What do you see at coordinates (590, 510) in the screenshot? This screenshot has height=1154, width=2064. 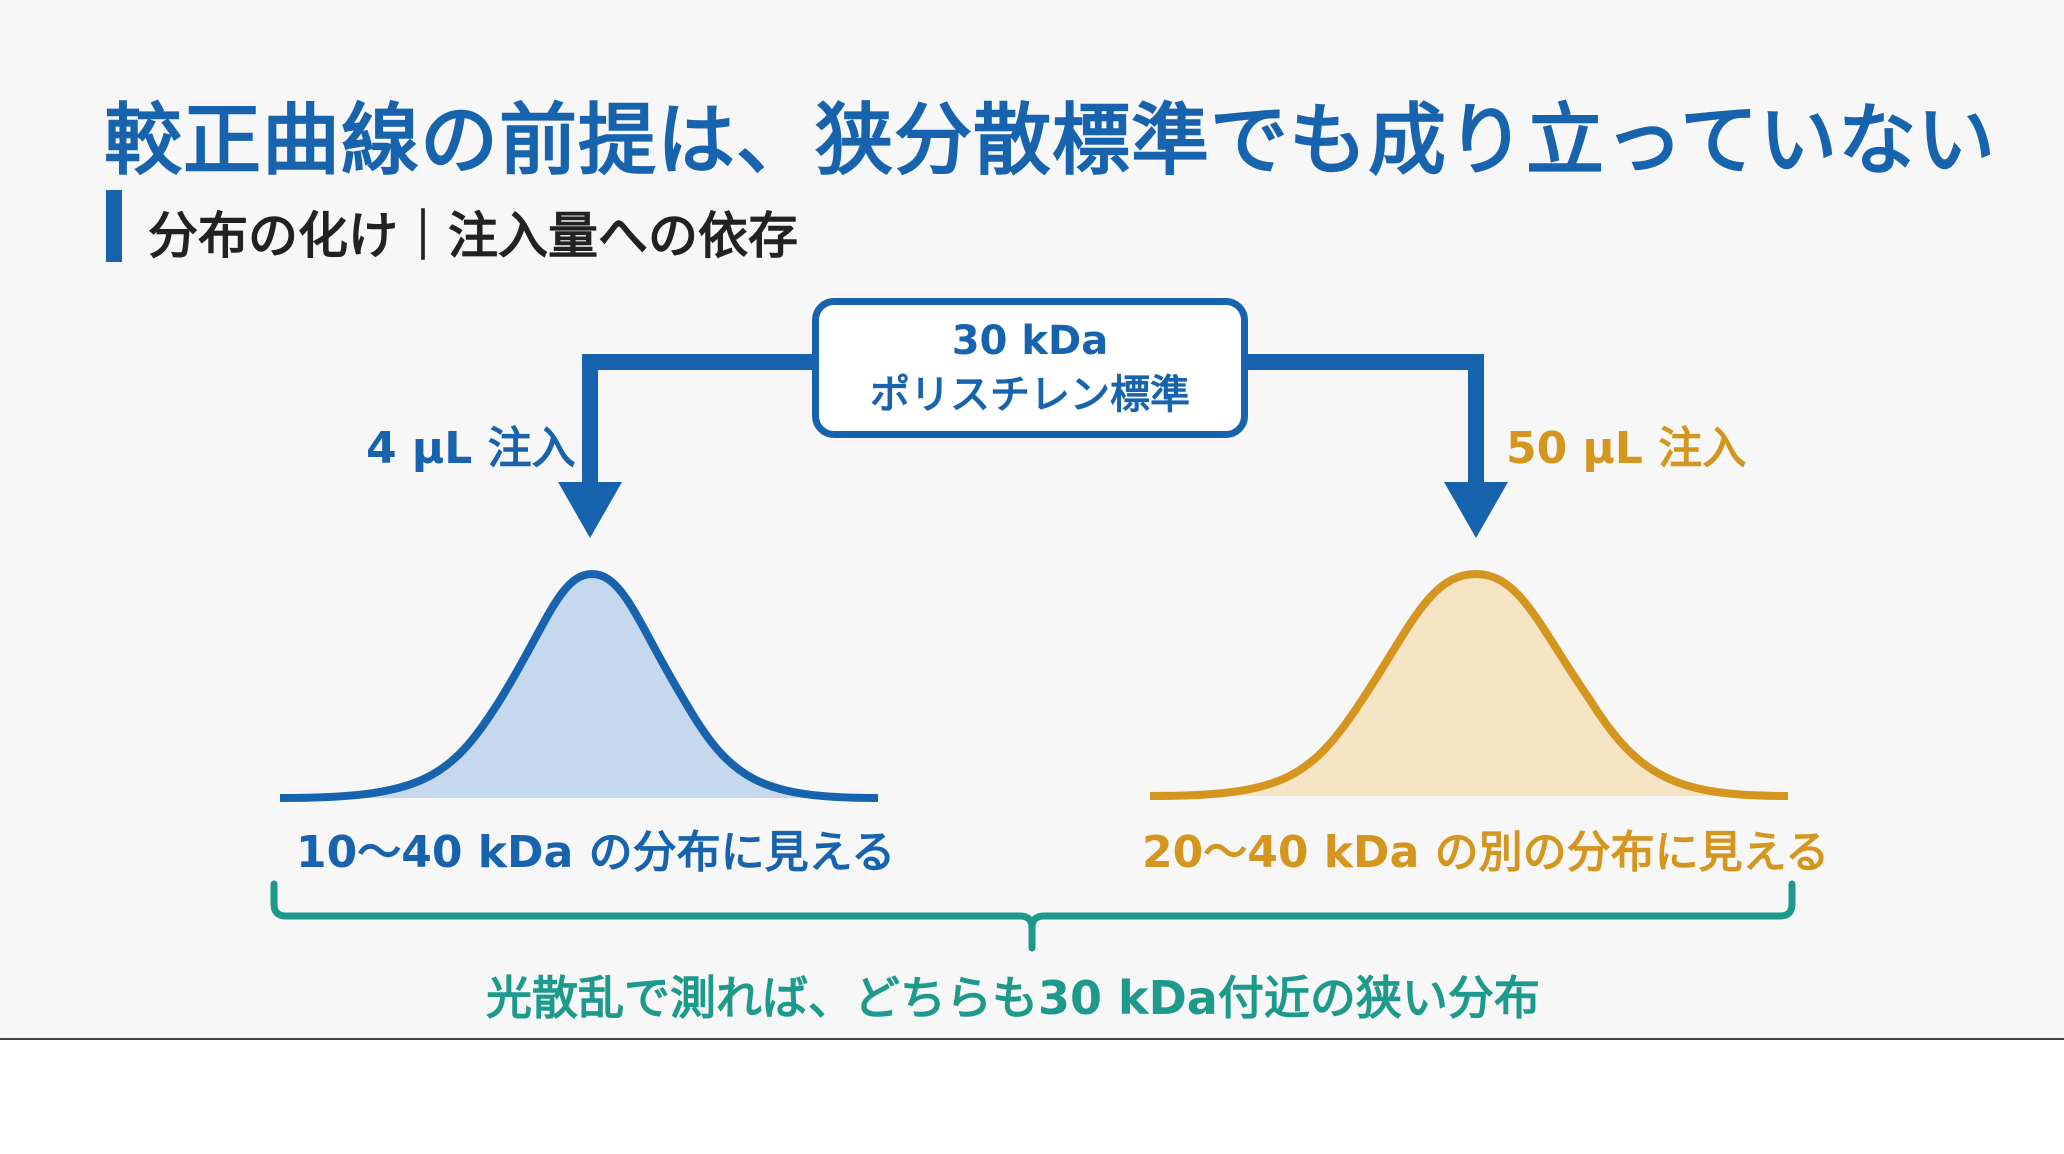 I see `left-arrowhead` at bounding box center [590, 510].